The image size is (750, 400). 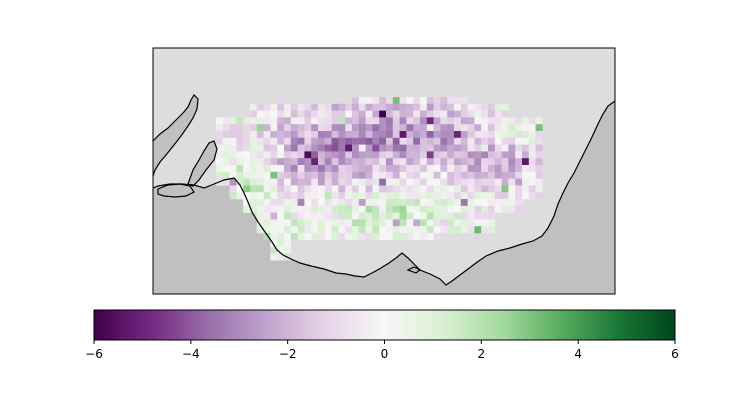 What do you see at coordinates (94, 354) in the screenshot?
I see `colorbar-tick-label: −6` at bounding box center [94, 354].